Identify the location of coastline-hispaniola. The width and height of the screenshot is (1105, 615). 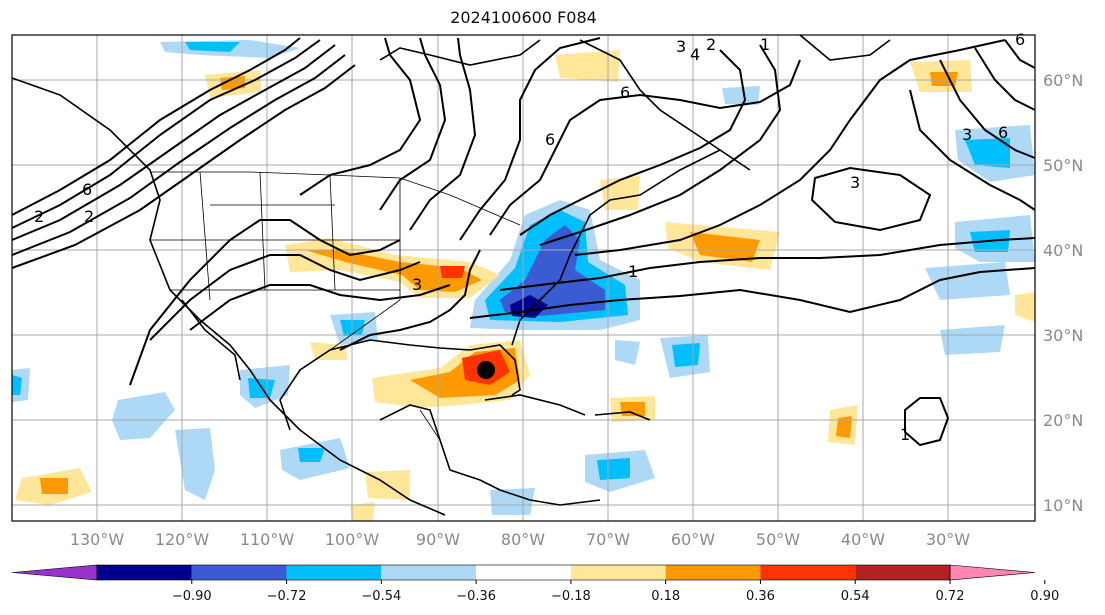
(622, 416).